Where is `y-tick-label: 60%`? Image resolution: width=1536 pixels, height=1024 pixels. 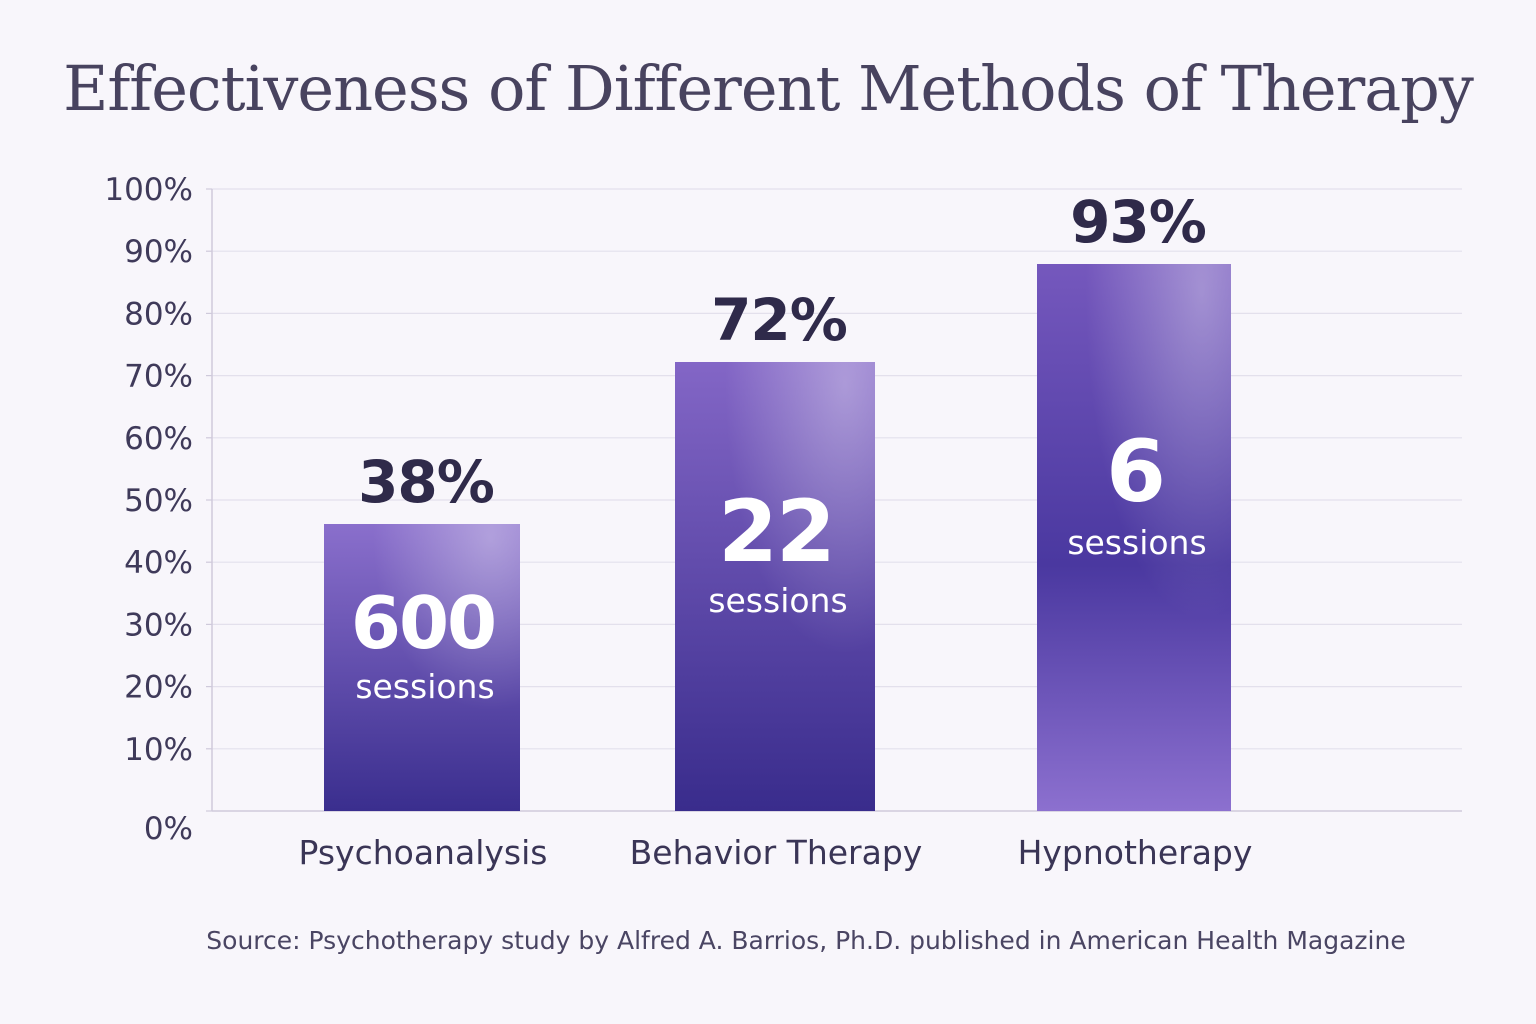
y-tick-label: 60% is located at coordinates (158, 439).